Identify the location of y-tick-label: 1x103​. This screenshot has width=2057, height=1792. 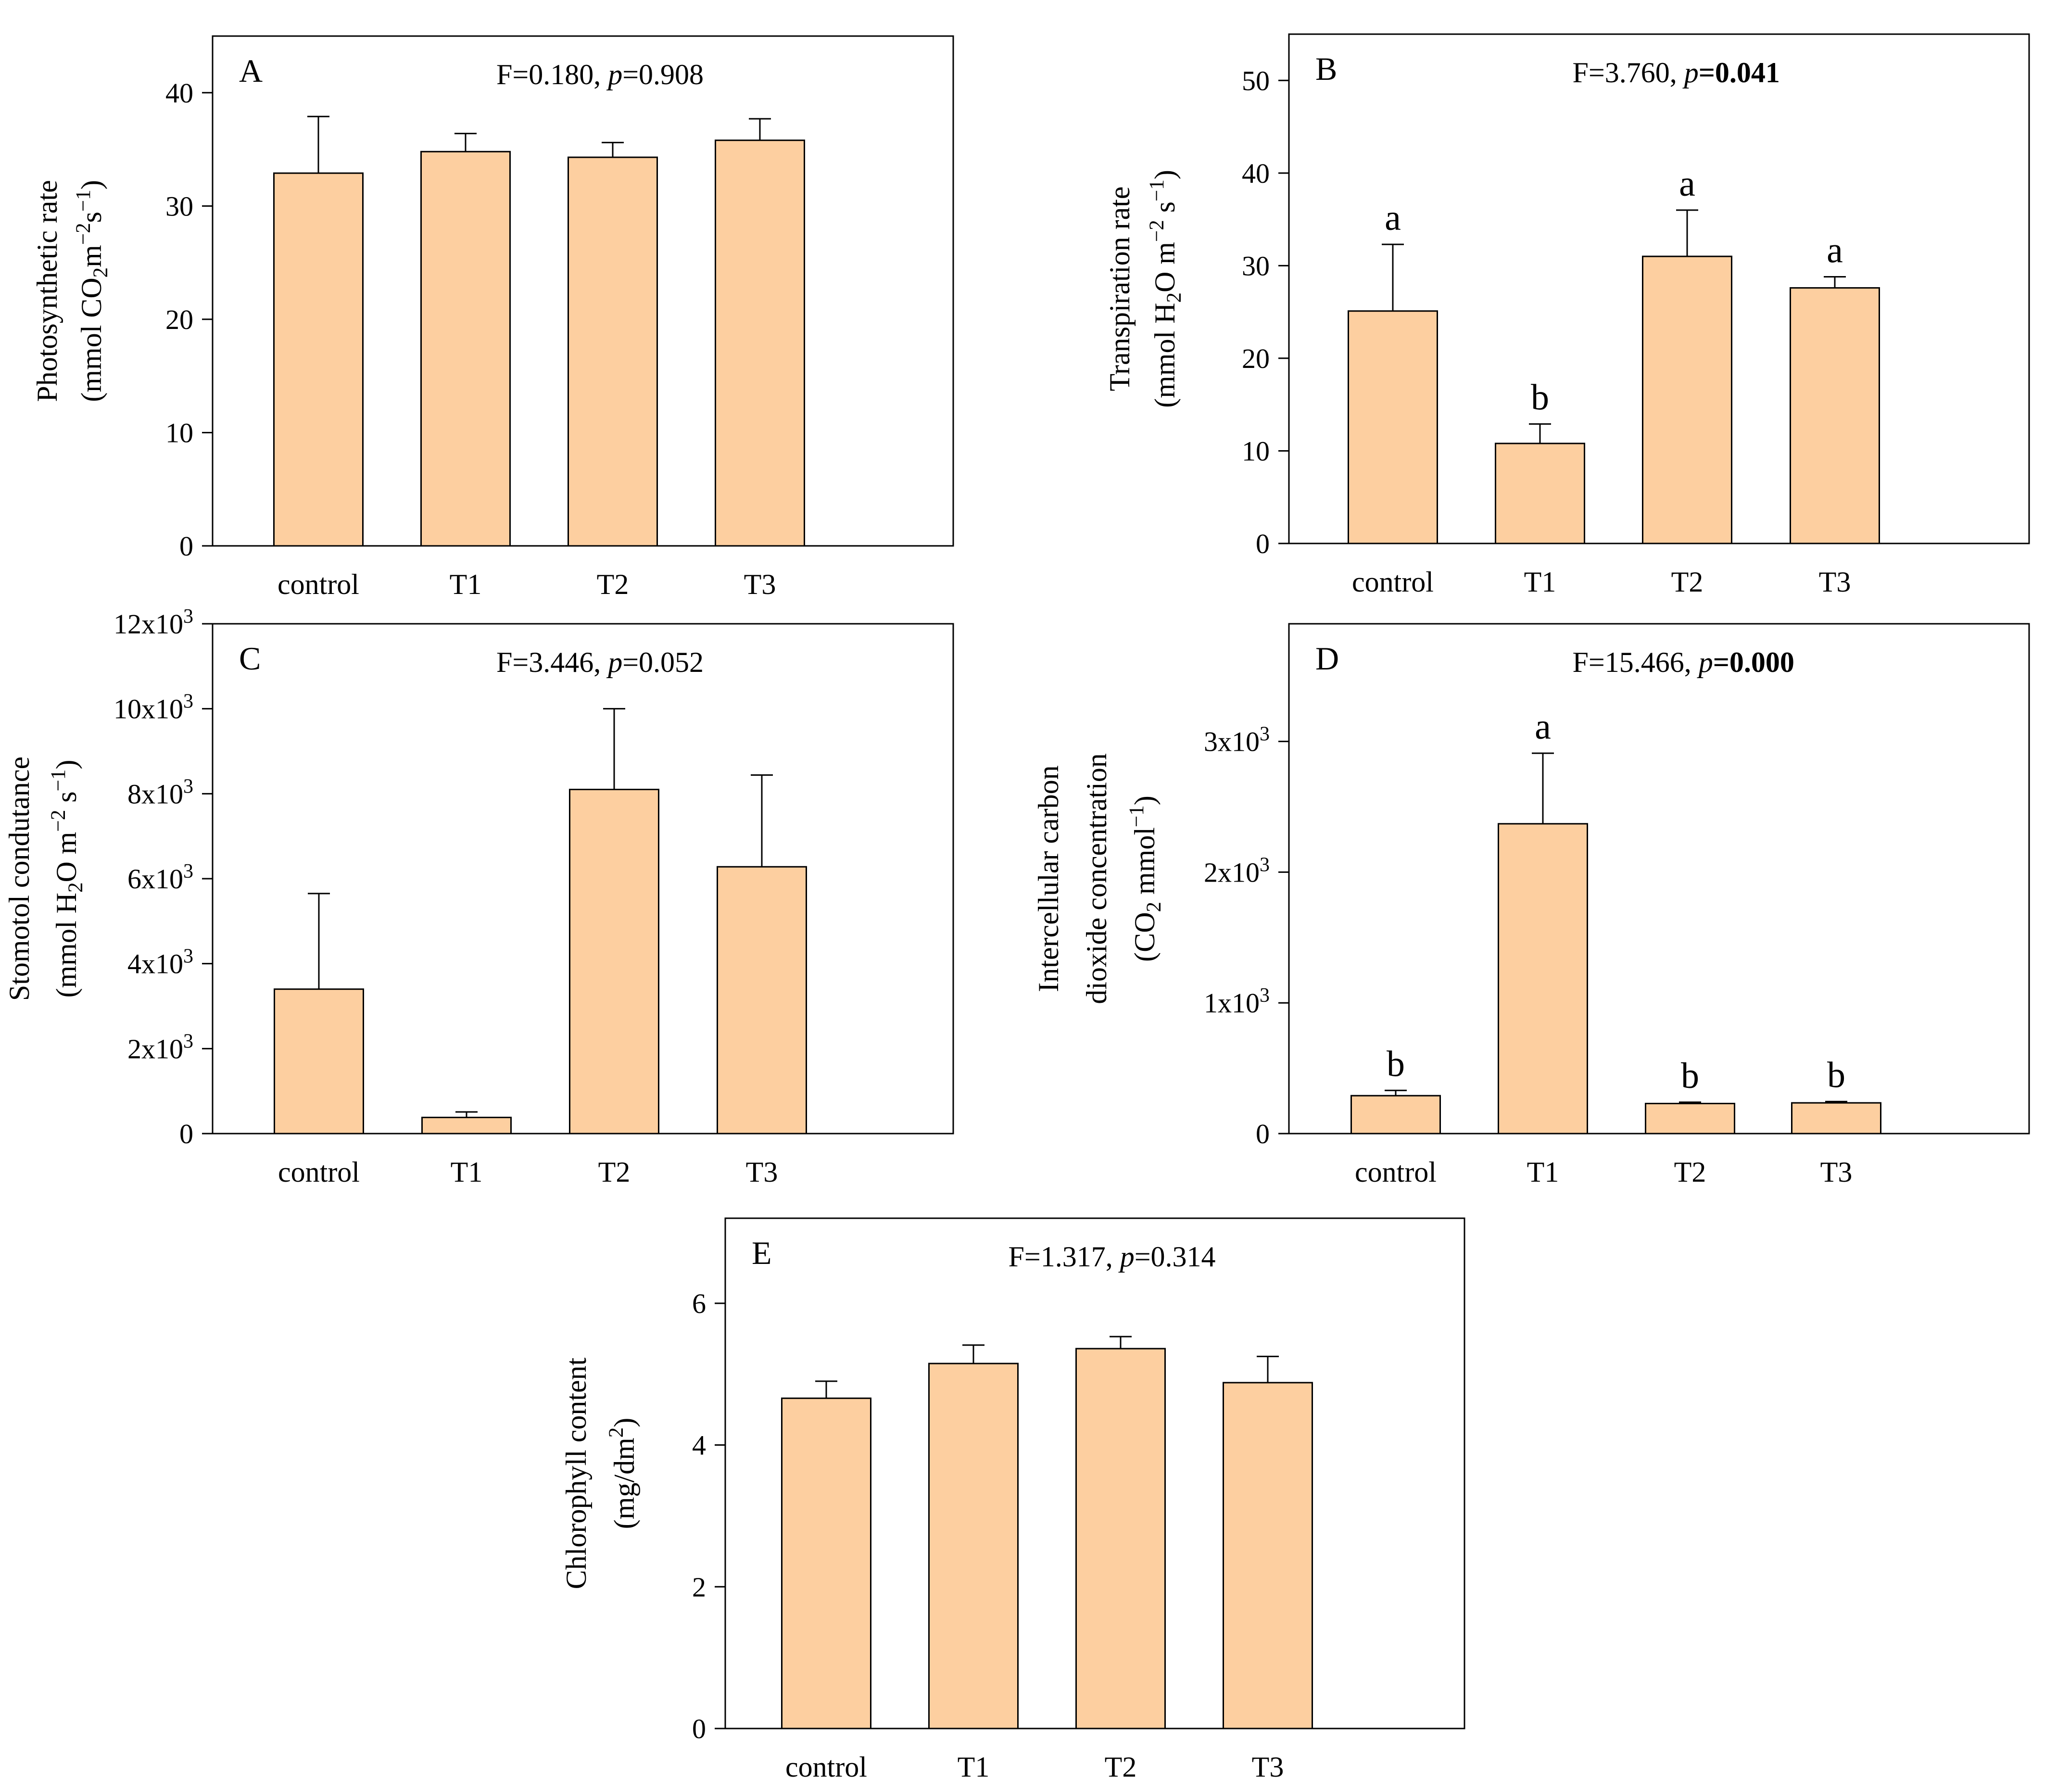
(1237, 1002).